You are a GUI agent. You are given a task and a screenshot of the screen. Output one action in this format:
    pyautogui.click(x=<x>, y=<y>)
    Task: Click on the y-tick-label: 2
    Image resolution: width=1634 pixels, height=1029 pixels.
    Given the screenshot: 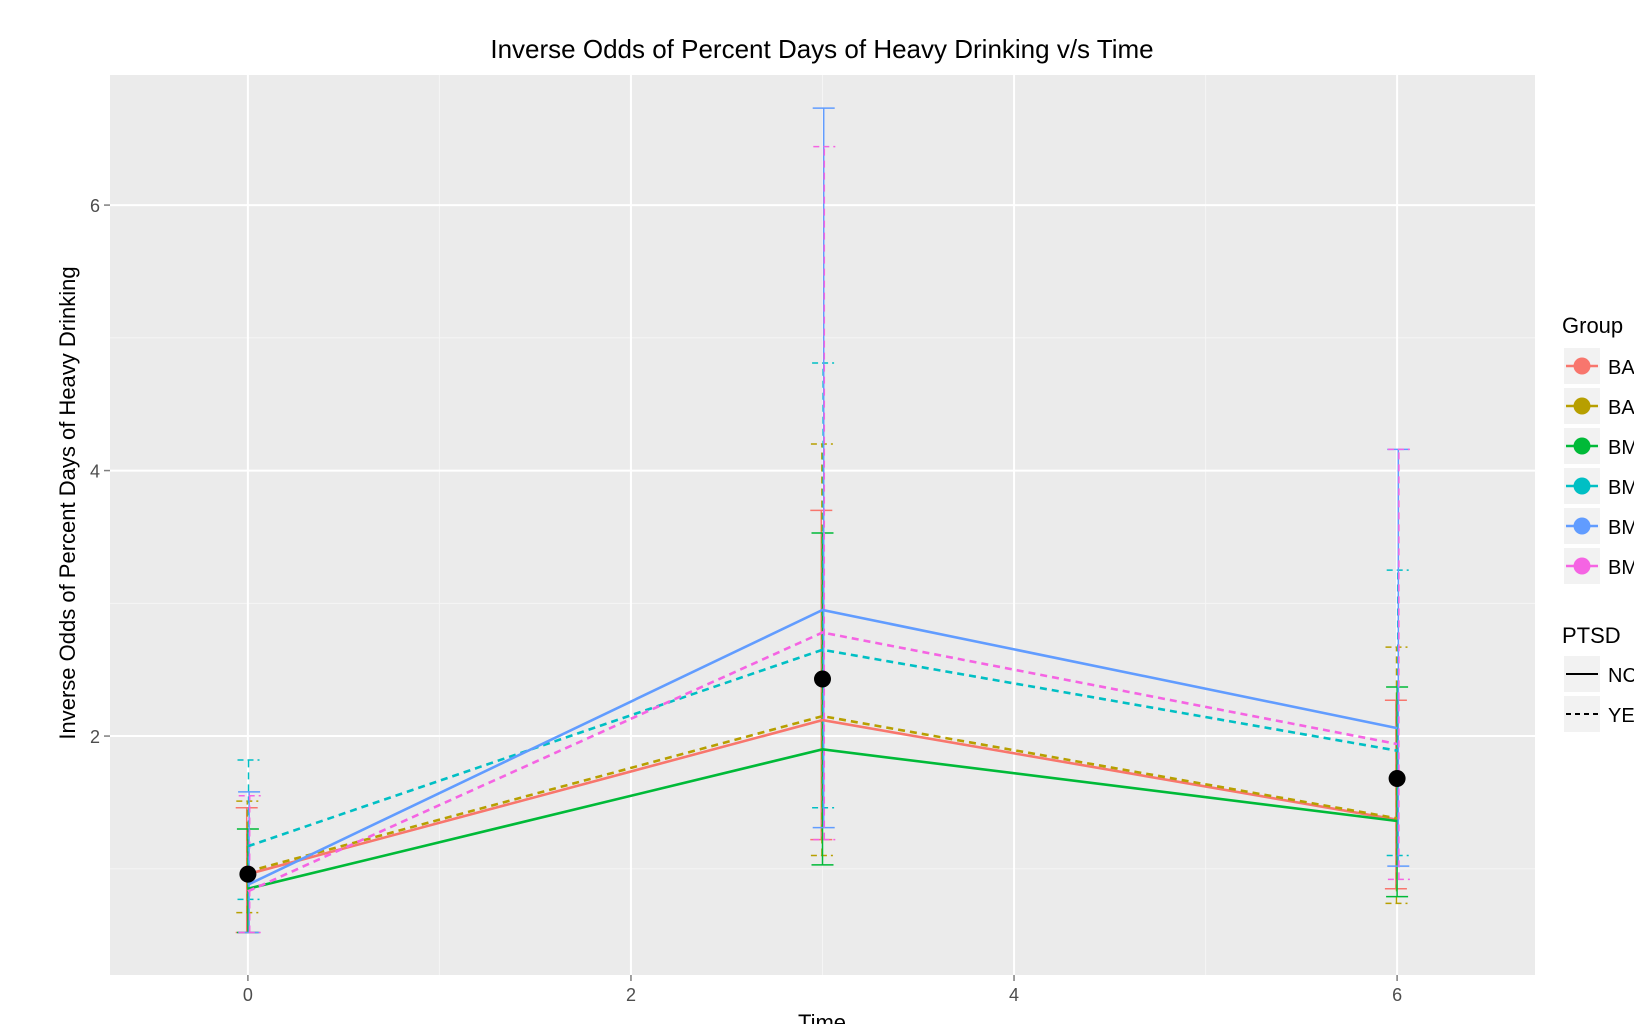 What is the action you would take?
    pyautogui.click(x=95, y=737)
    